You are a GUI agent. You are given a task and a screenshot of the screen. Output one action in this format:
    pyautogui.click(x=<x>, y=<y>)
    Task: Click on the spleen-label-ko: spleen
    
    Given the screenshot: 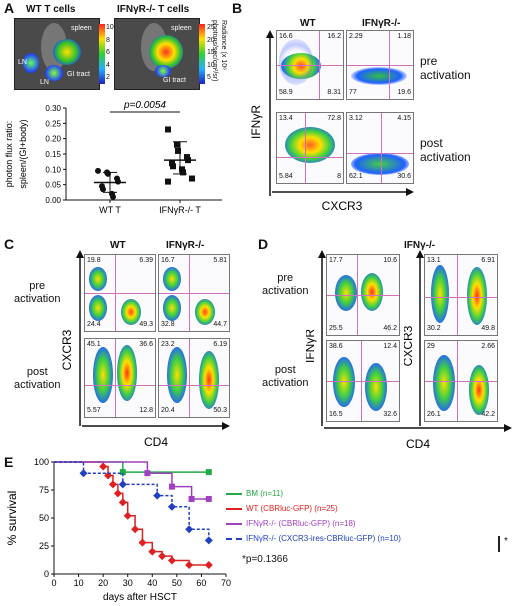 What is the action you would take?
    pyautogui.click(x=181, y=28)
    